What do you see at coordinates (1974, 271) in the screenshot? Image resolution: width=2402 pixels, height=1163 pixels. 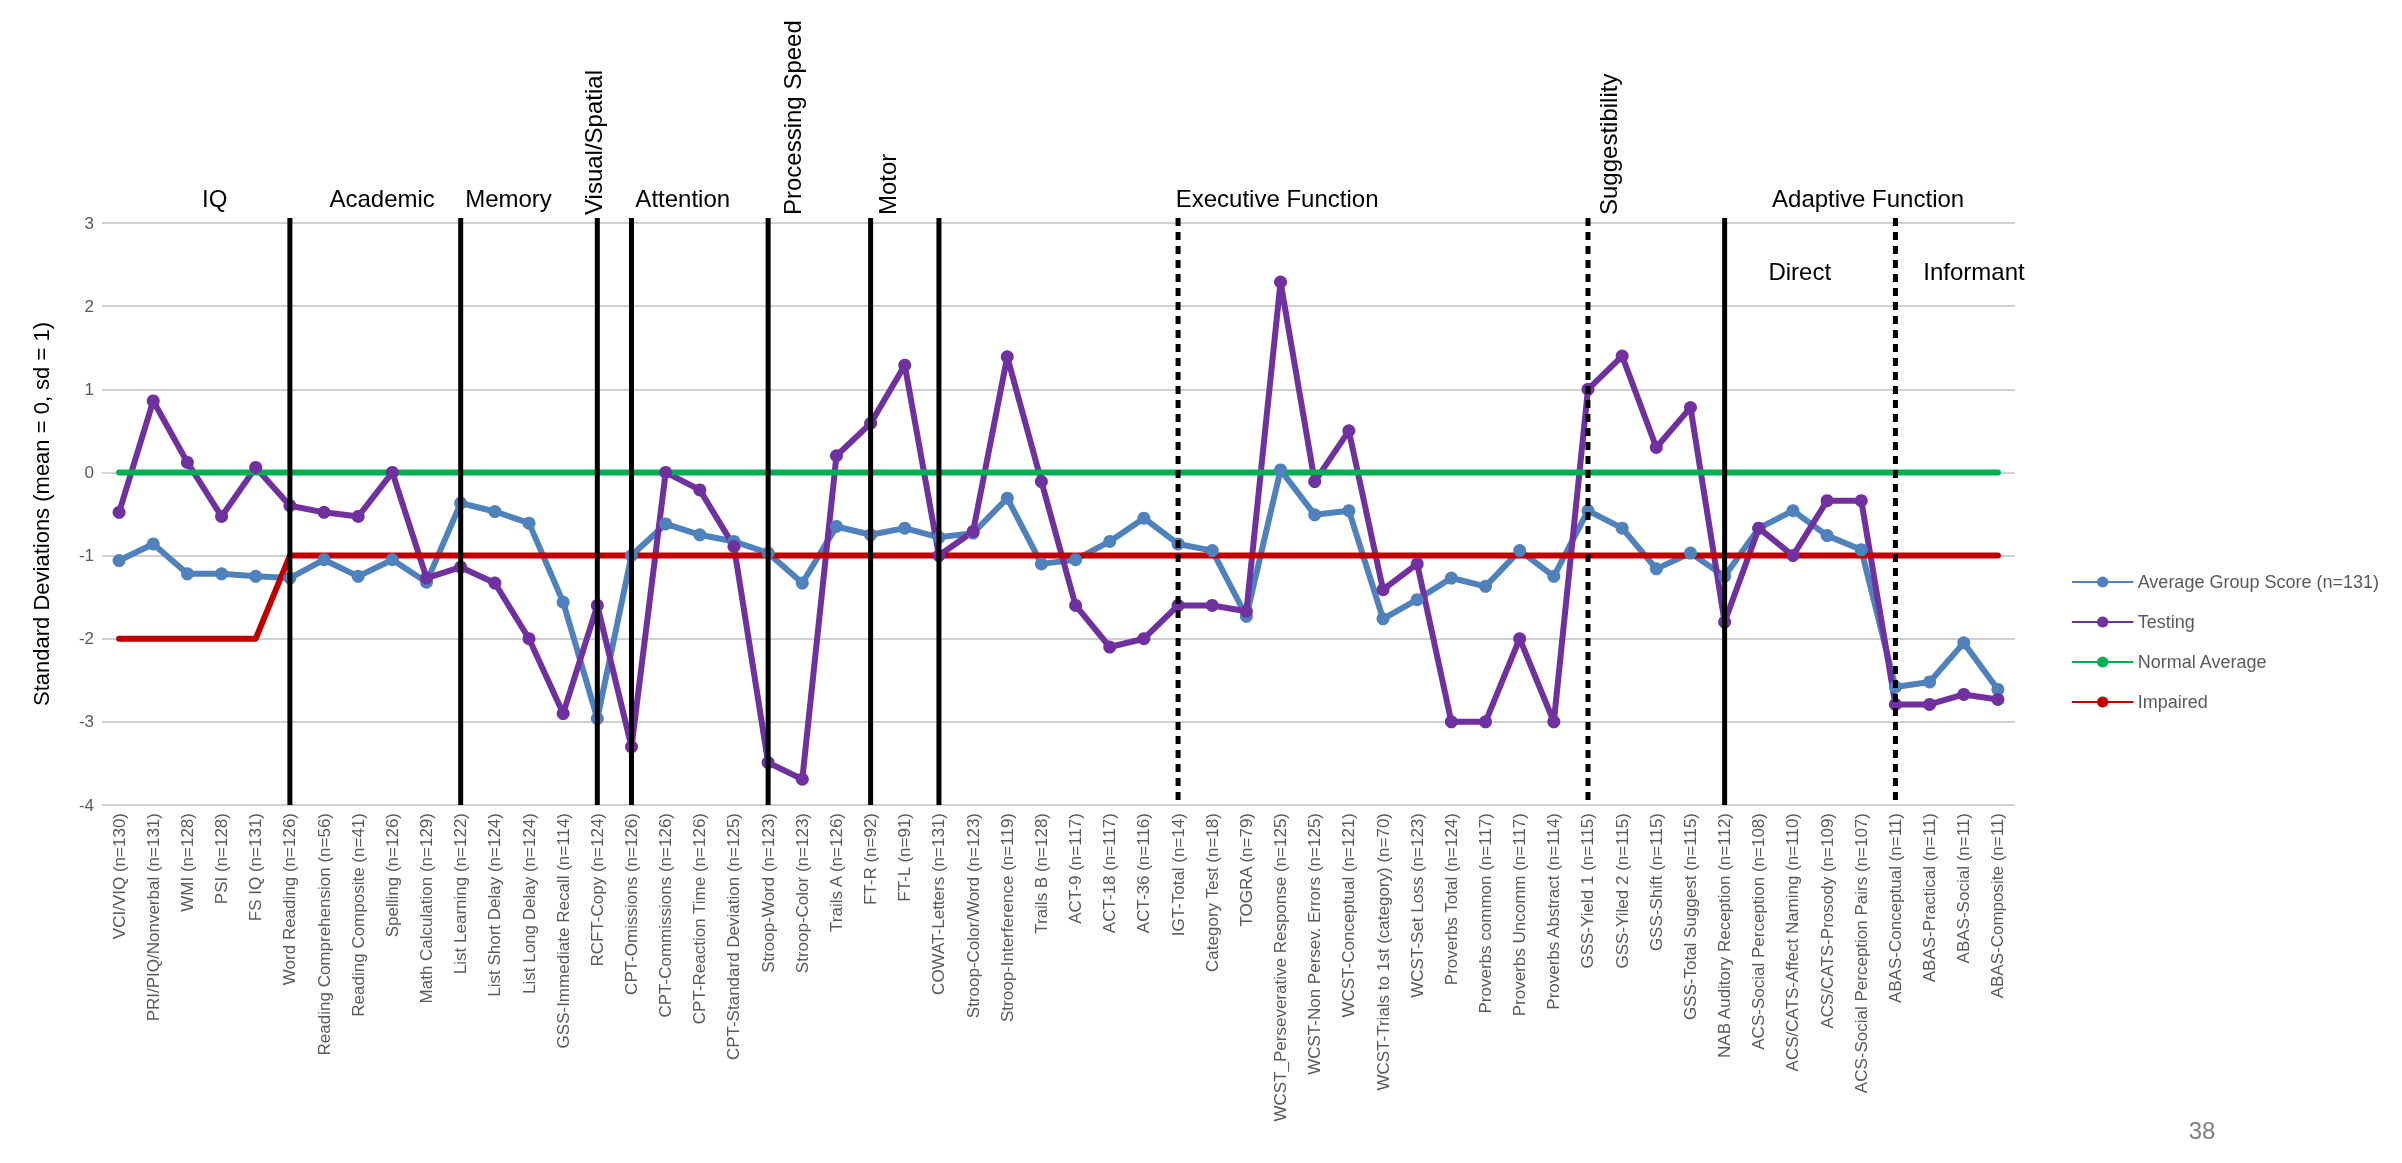 I see `annotation: Informant` at bounding box center [1974, 271].